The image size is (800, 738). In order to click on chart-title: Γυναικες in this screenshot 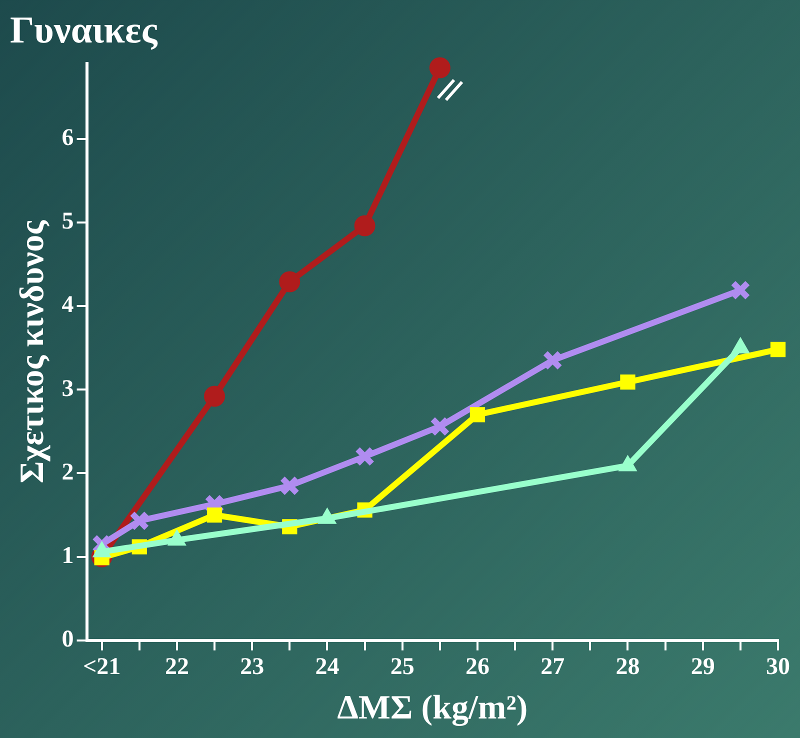, I will do `click(84, 31)`.